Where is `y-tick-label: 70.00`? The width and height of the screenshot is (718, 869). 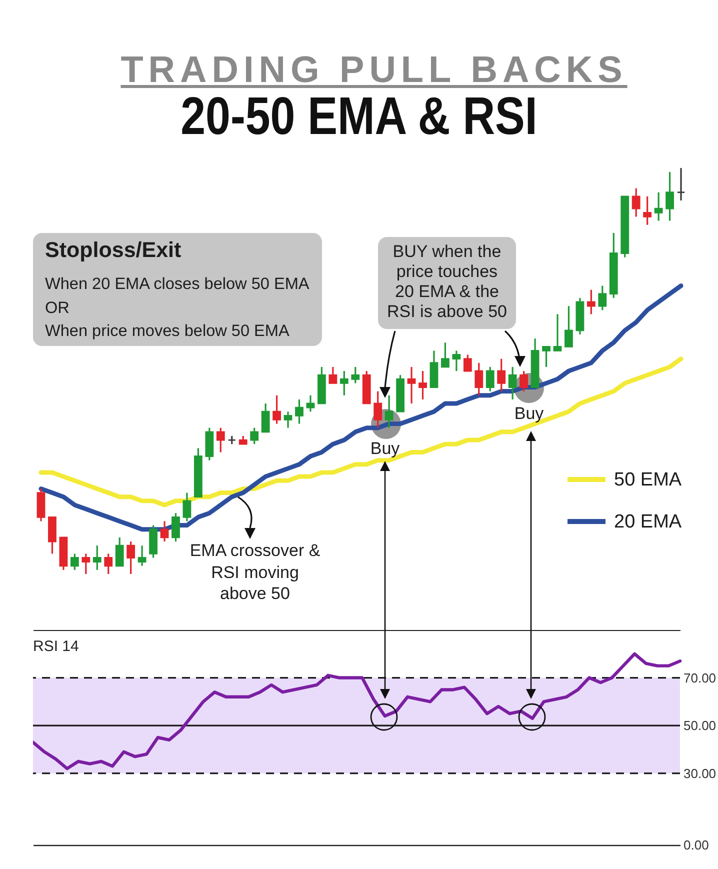 y-tick-label: 70.00 is located at coordinates (700, 678).